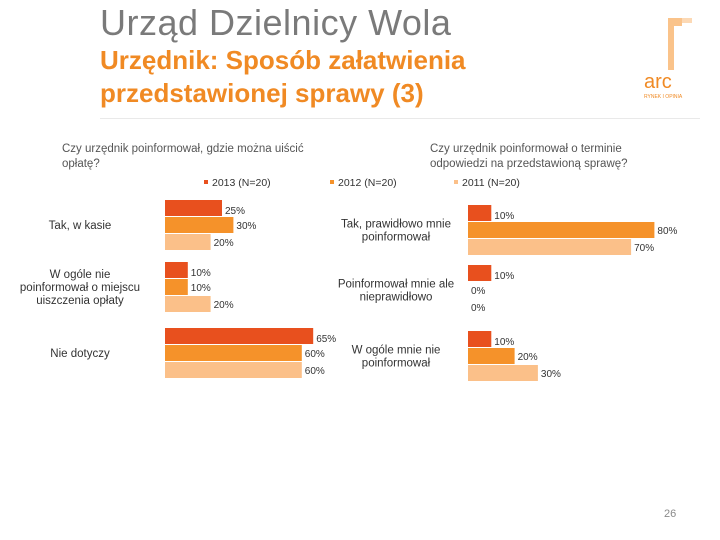  I want to click on chart1-data-label-1-1: 0%, so click(478, 291).